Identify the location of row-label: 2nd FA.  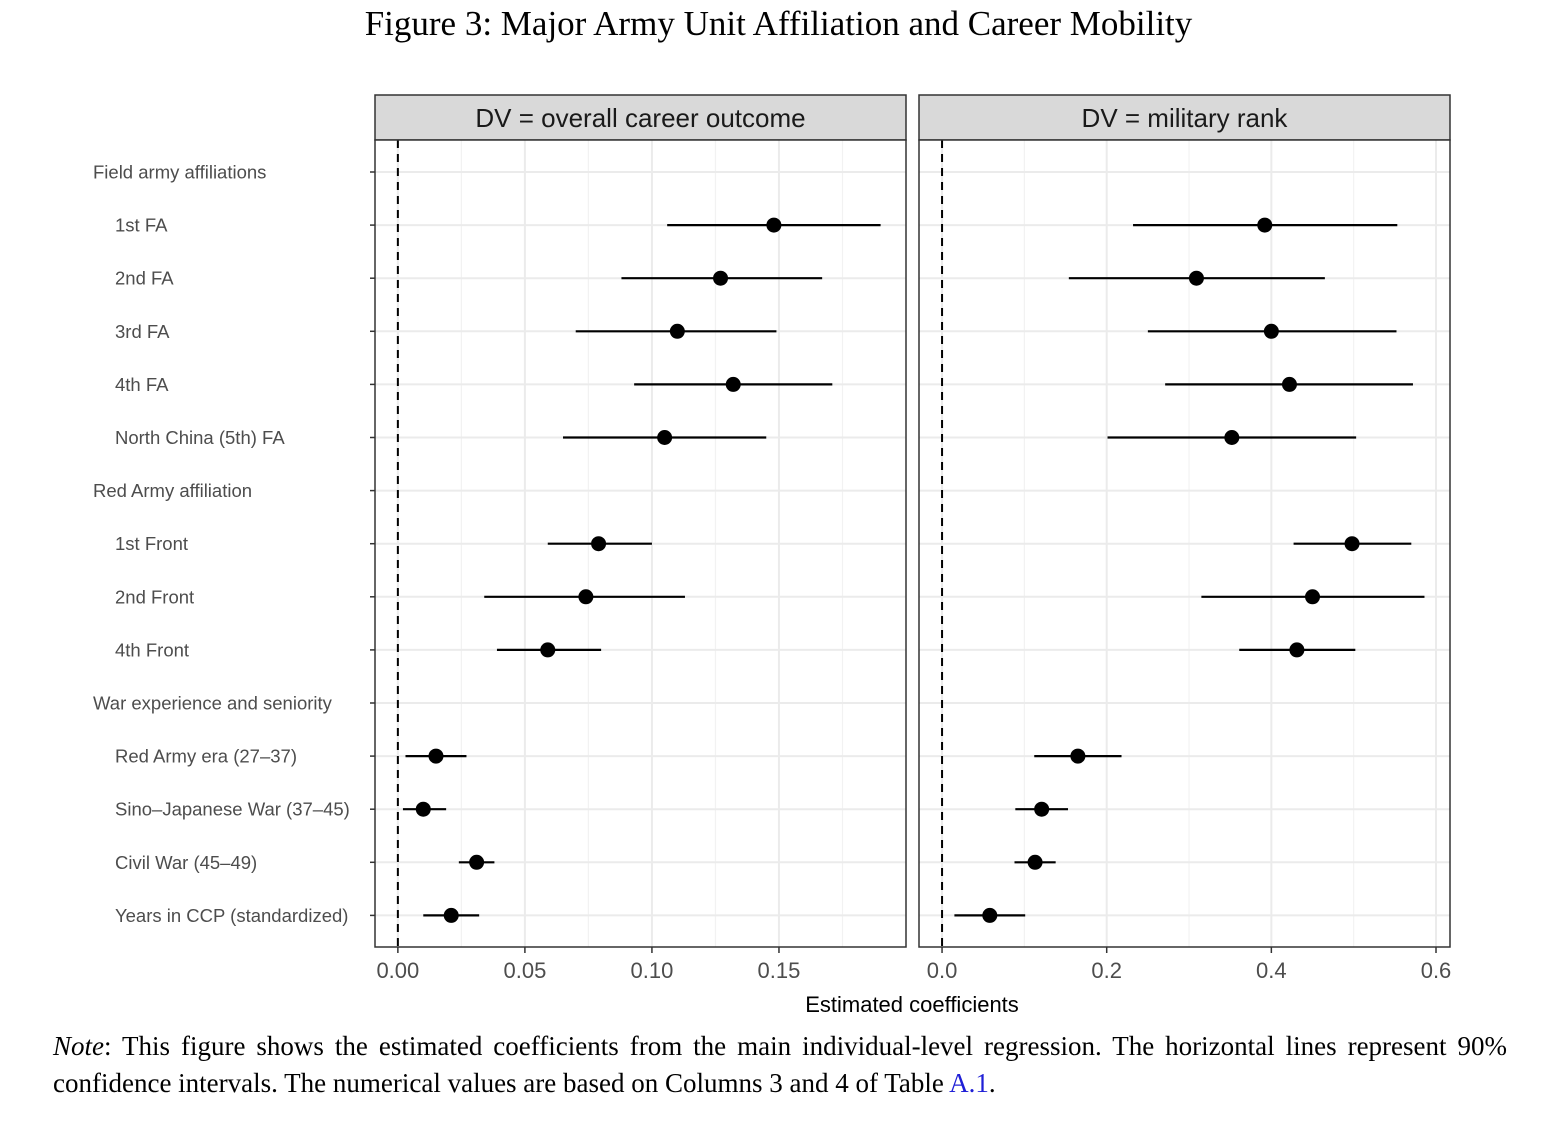
(144, 278).